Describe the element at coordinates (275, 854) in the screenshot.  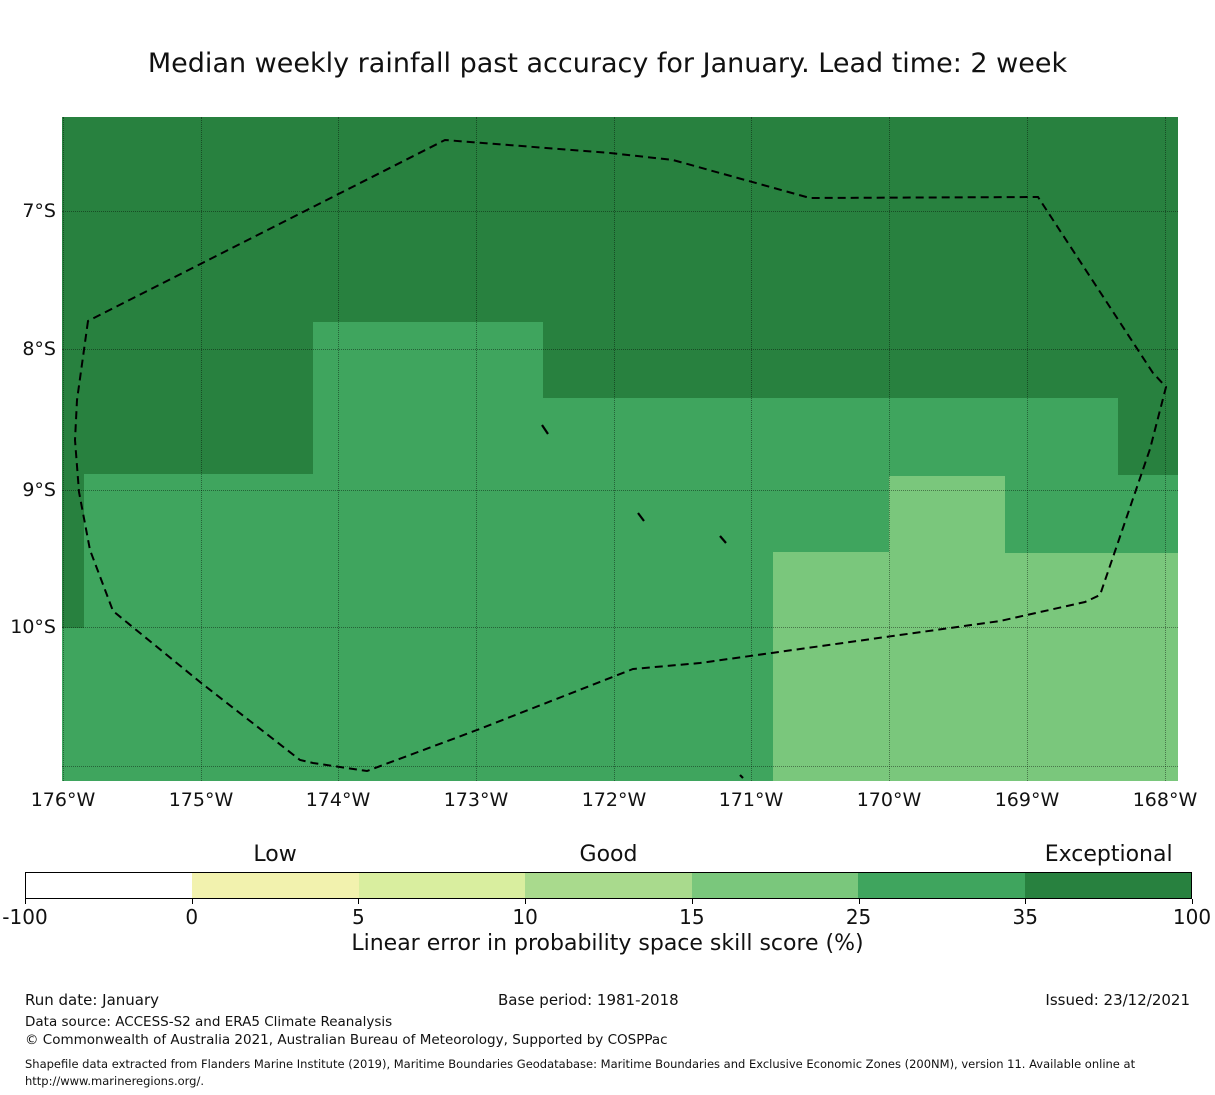
I see `colorbar-category-label-low: Low` at that location.